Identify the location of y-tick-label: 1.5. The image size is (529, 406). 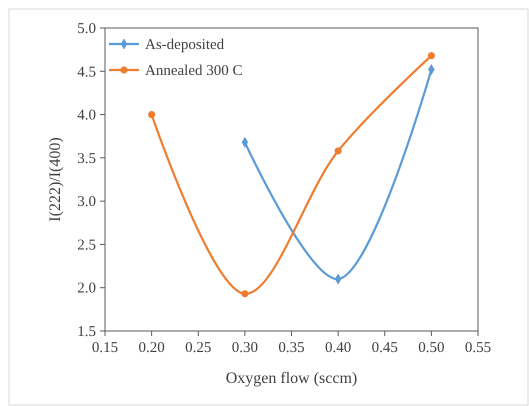
(86, 332).